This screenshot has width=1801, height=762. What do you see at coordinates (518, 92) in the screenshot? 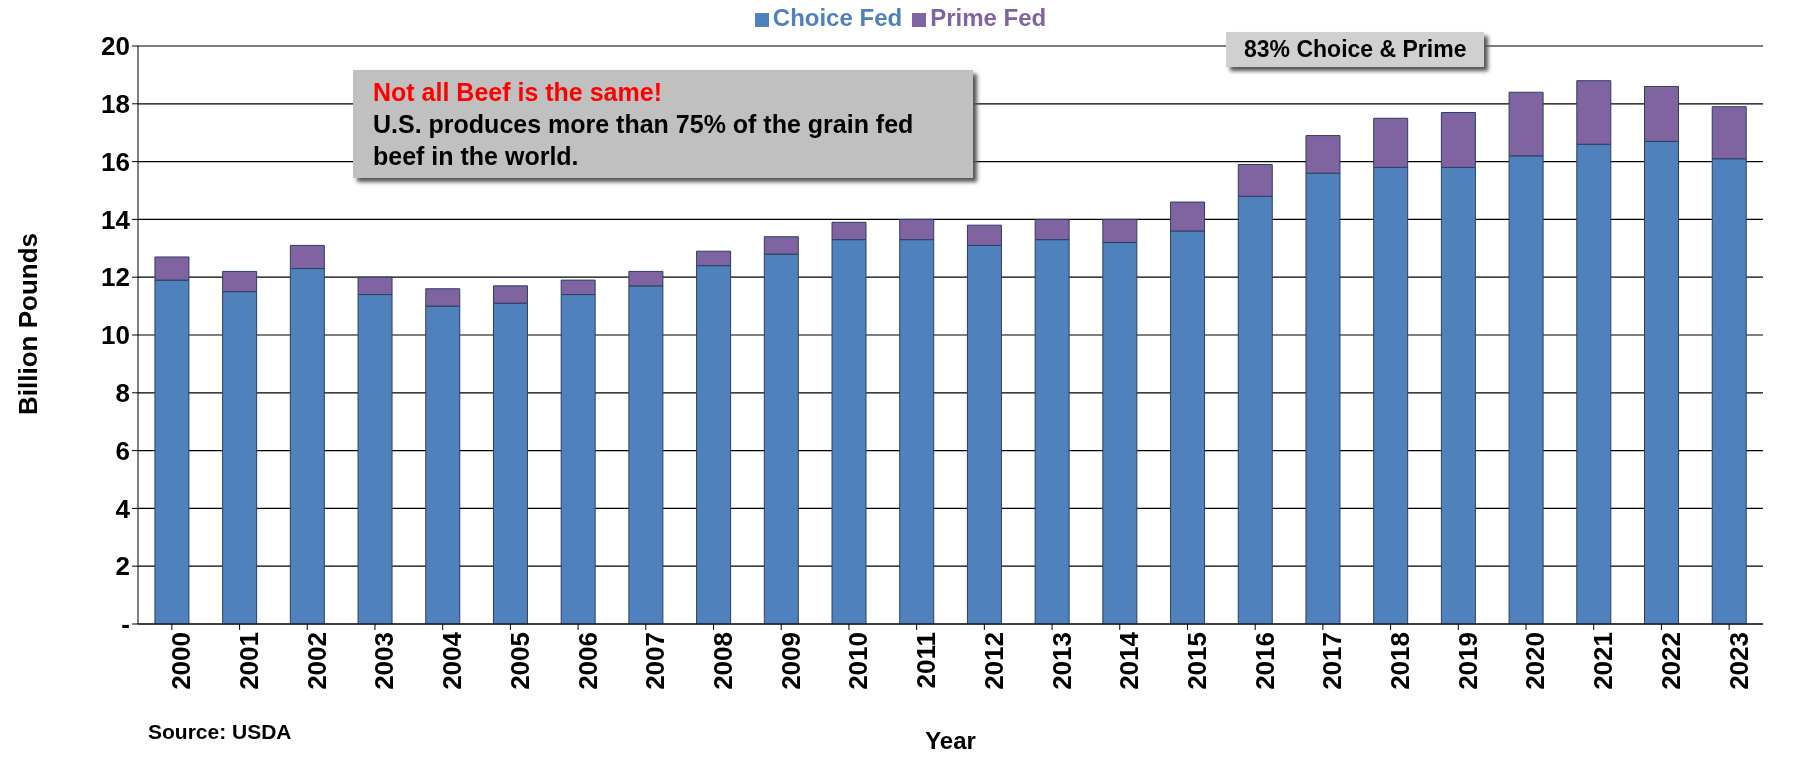
I see `annotation: Not all Beef is the same!` at bounding box center [518, 92].